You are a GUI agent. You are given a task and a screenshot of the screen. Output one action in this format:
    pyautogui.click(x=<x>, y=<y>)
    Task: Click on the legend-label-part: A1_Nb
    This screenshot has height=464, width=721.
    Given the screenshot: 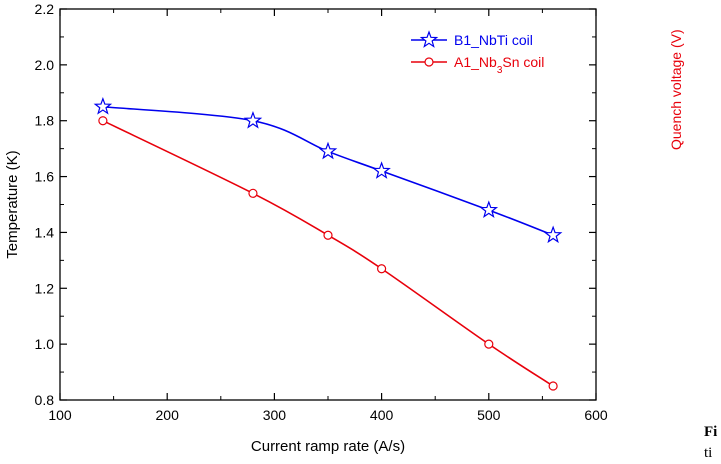 What is the action you would take?
    pyautogui.click(x=475, y=62)
    